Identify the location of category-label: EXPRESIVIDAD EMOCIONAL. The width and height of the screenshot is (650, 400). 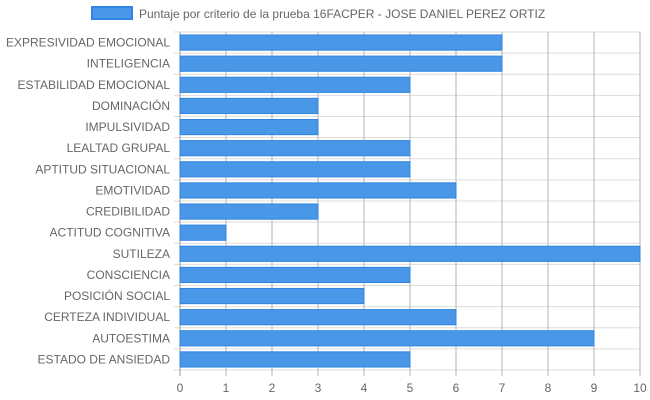
(88, 43).